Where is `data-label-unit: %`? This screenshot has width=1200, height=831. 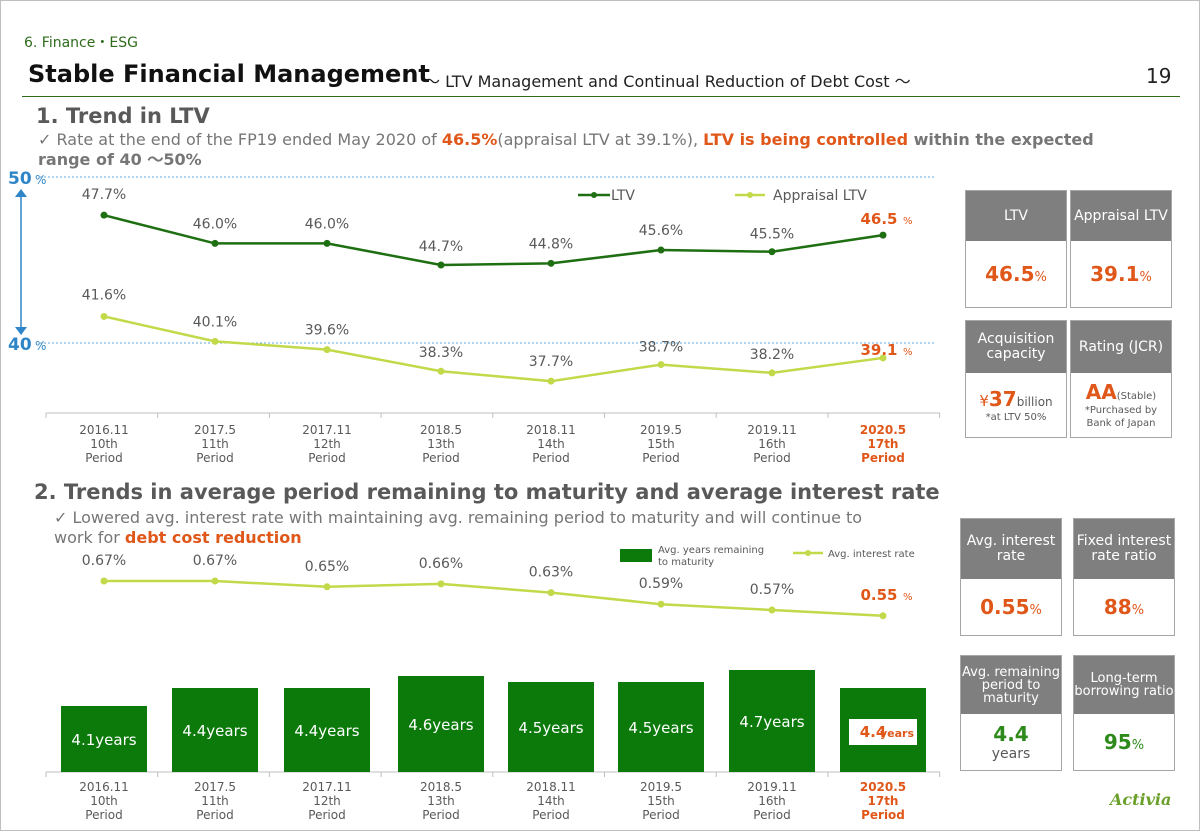
data-label-unit: % is located at coordinates (908, 352).